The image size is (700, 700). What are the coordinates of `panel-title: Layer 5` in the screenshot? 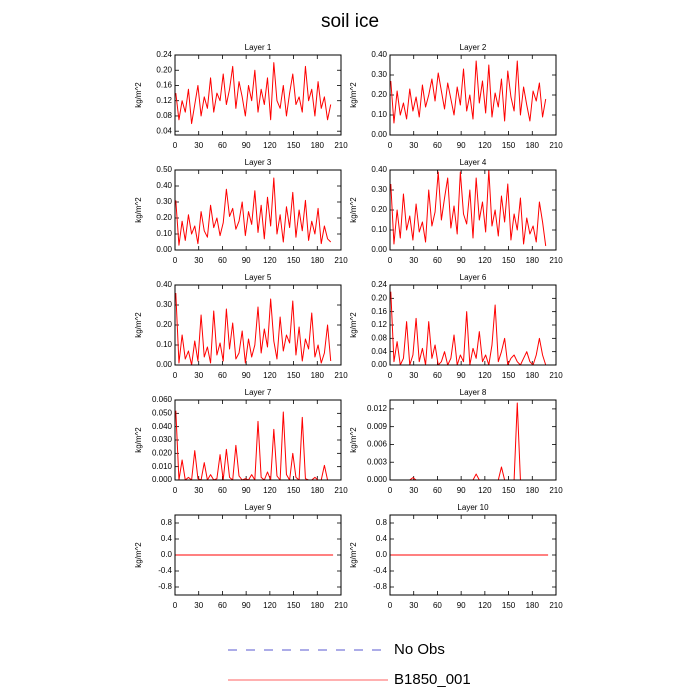 It's located at (258, 277).